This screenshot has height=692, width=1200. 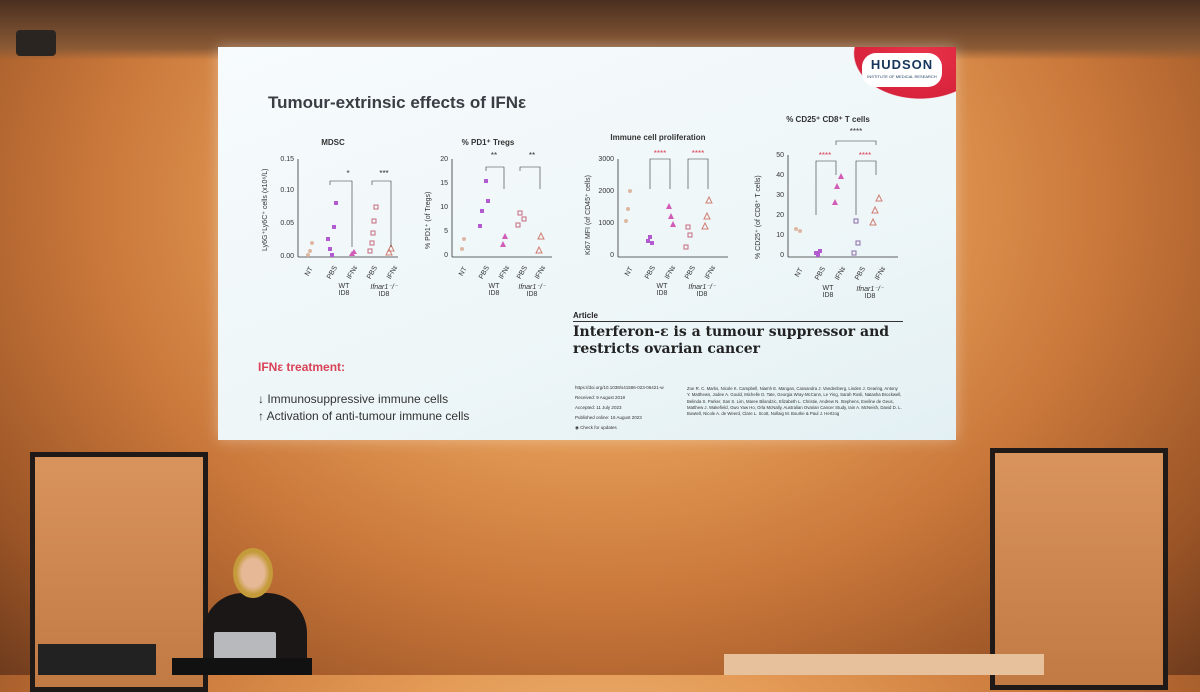 What do you see at coordinates (902, 64) in the screenshot?
I see `logo-name: HUDSON` at bounding box center [902, 64].